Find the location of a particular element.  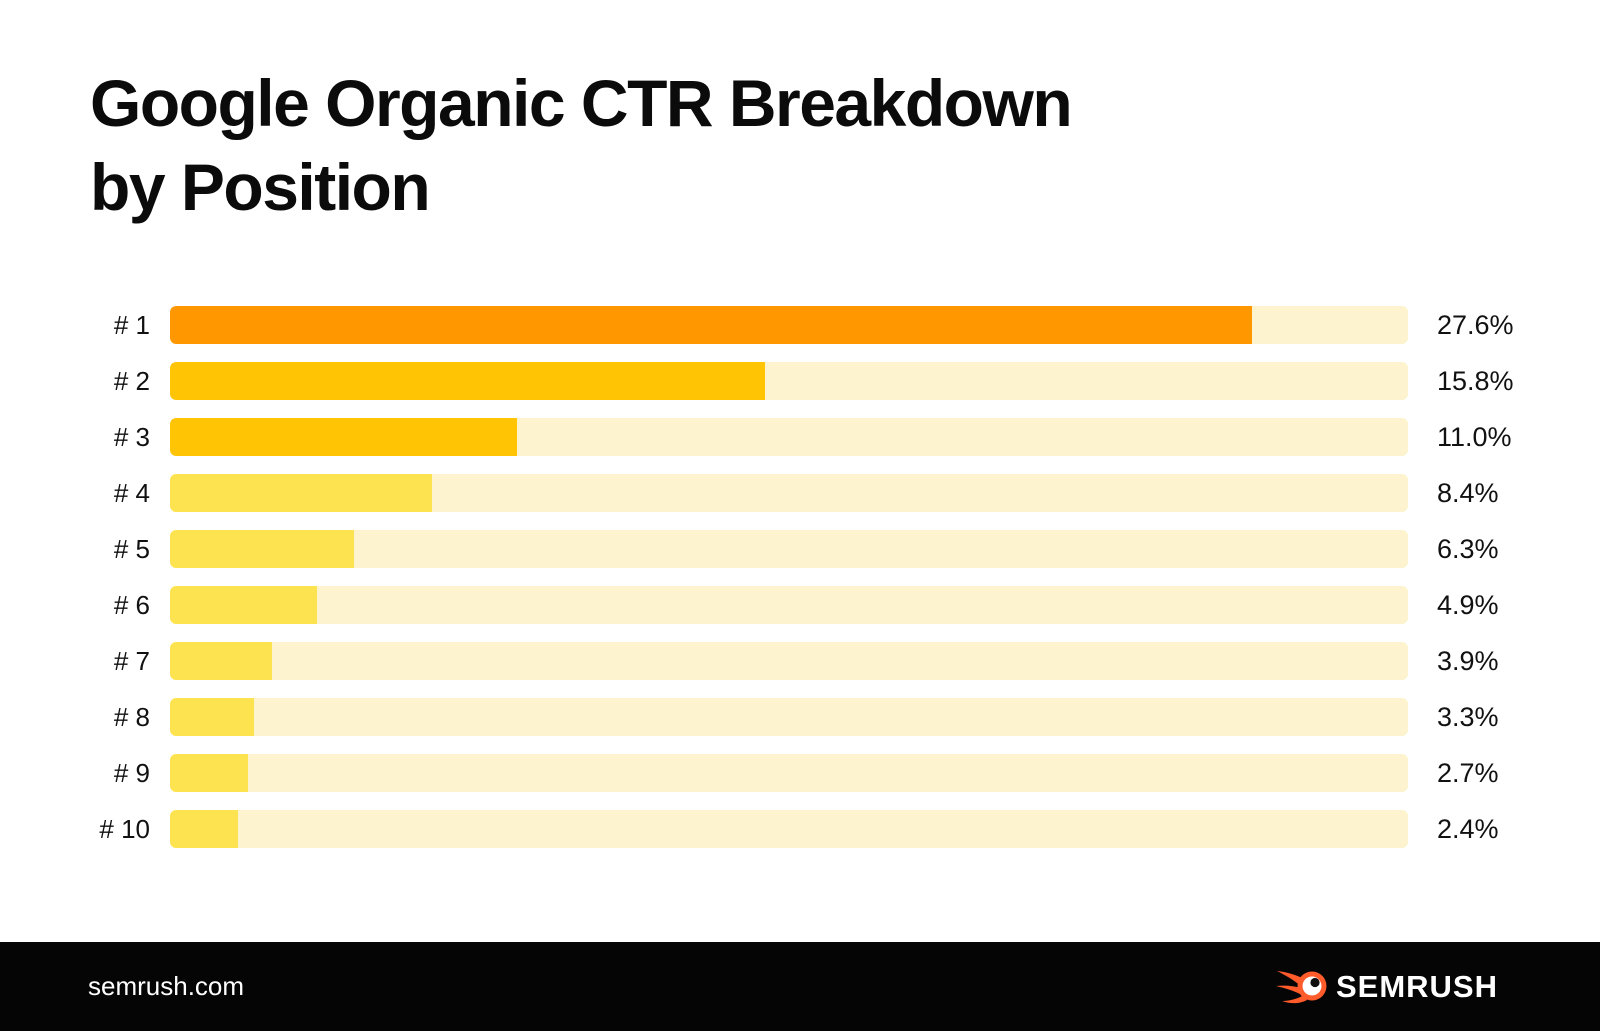

semrush-logo: SEMRUSH is located at coordinates (1386, 987).